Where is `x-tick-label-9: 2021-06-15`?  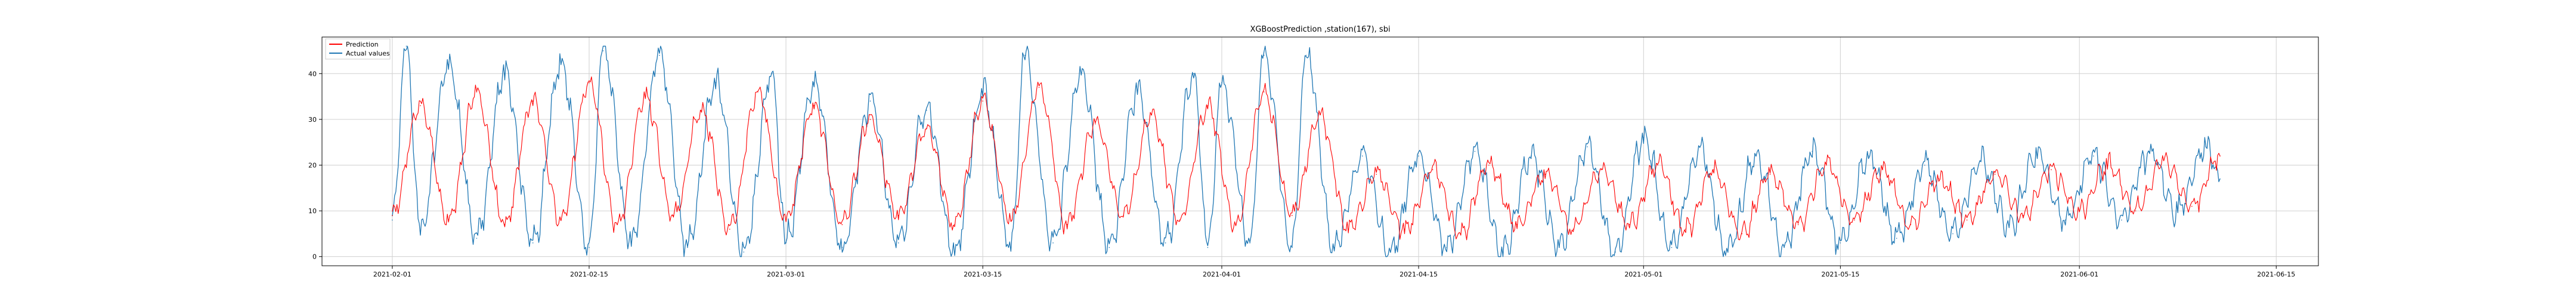 x-tick-label-9: 2021-06-15 is located at coordinates (2276, 274).